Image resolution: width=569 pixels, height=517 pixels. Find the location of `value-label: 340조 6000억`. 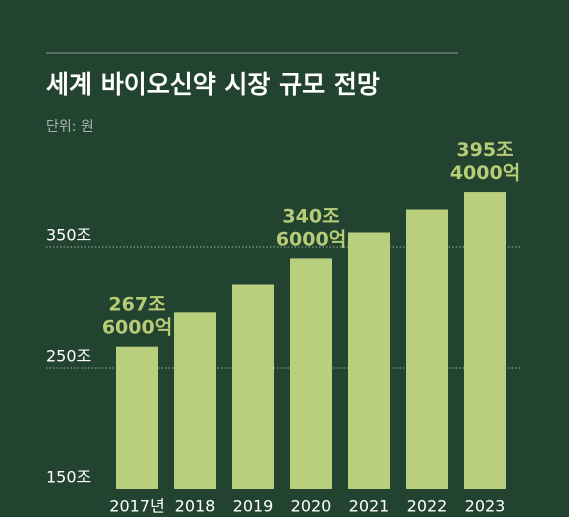

value-label: 340조 6000억 is located at coordinates (311, 227).